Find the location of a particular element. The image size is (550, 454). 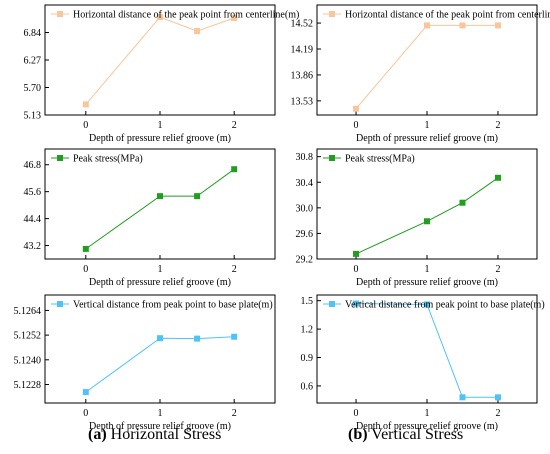

caption-b: (b) Vertical Stress is located at coordinates (405, 435).